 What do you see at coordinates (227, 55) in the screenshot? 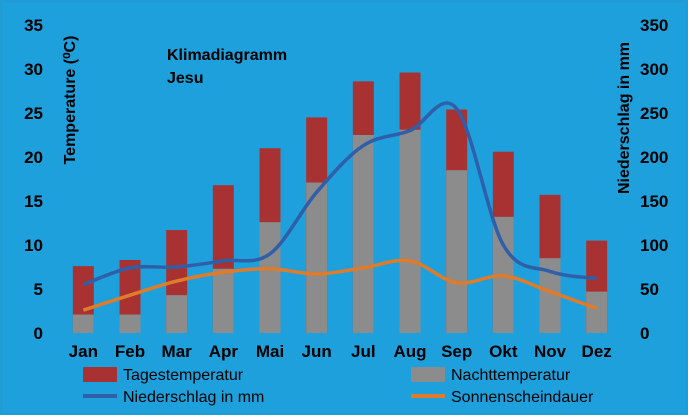
I see `chart-title: Klimadiagramm` at bounding box center [227, 55].